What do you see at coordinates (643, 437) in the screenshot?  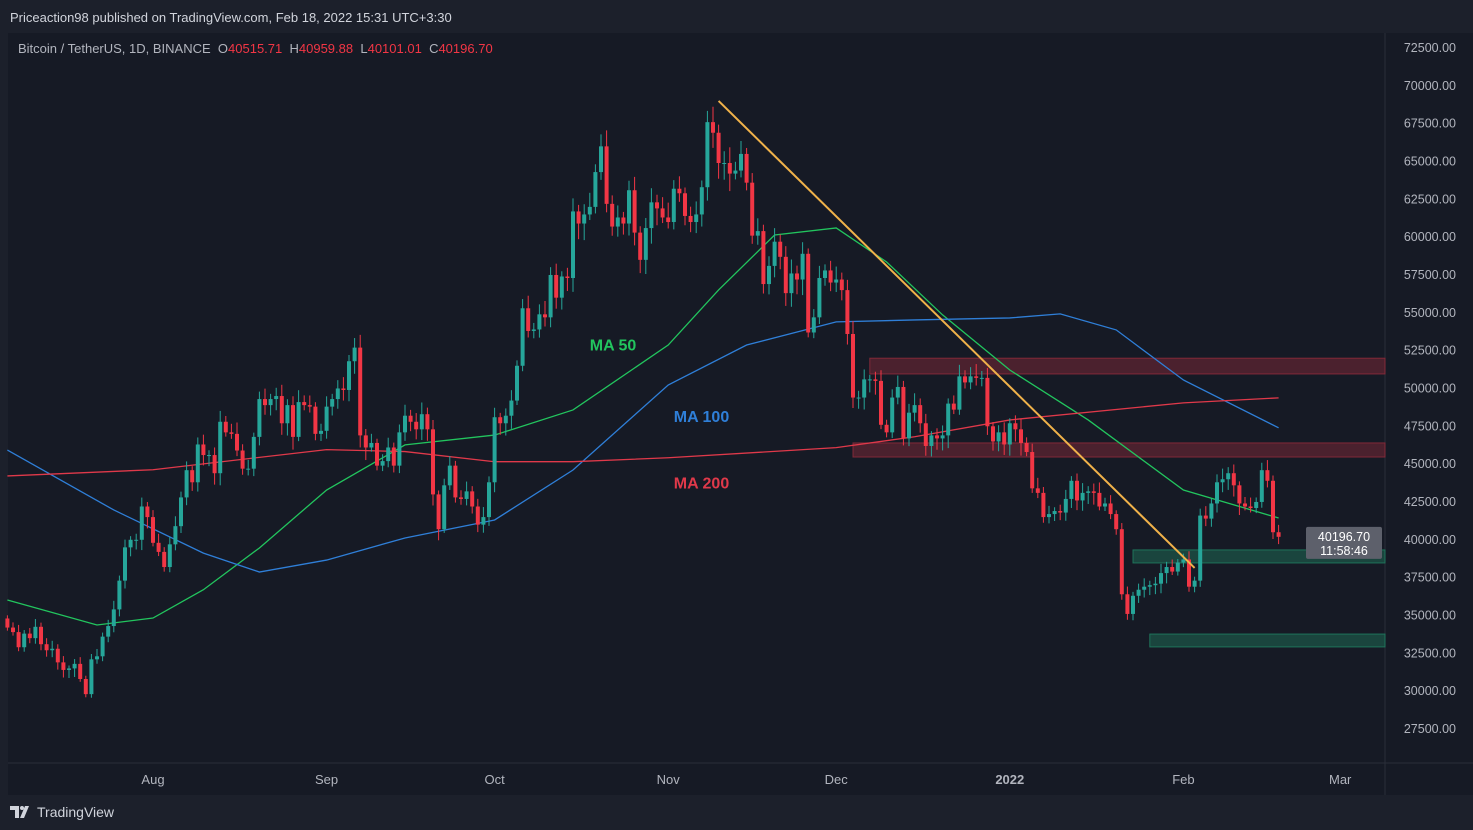 I see `ma-line-ma200` at bounding box center [643, 437].